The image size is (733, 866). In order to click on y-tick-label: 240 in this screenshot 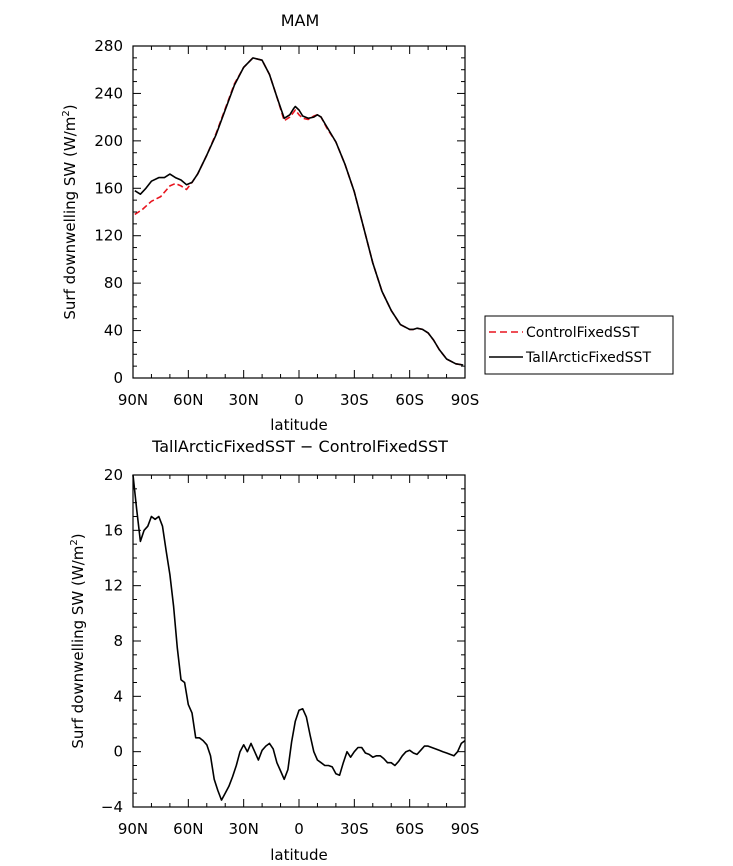, I will do `click(108, 93)`.